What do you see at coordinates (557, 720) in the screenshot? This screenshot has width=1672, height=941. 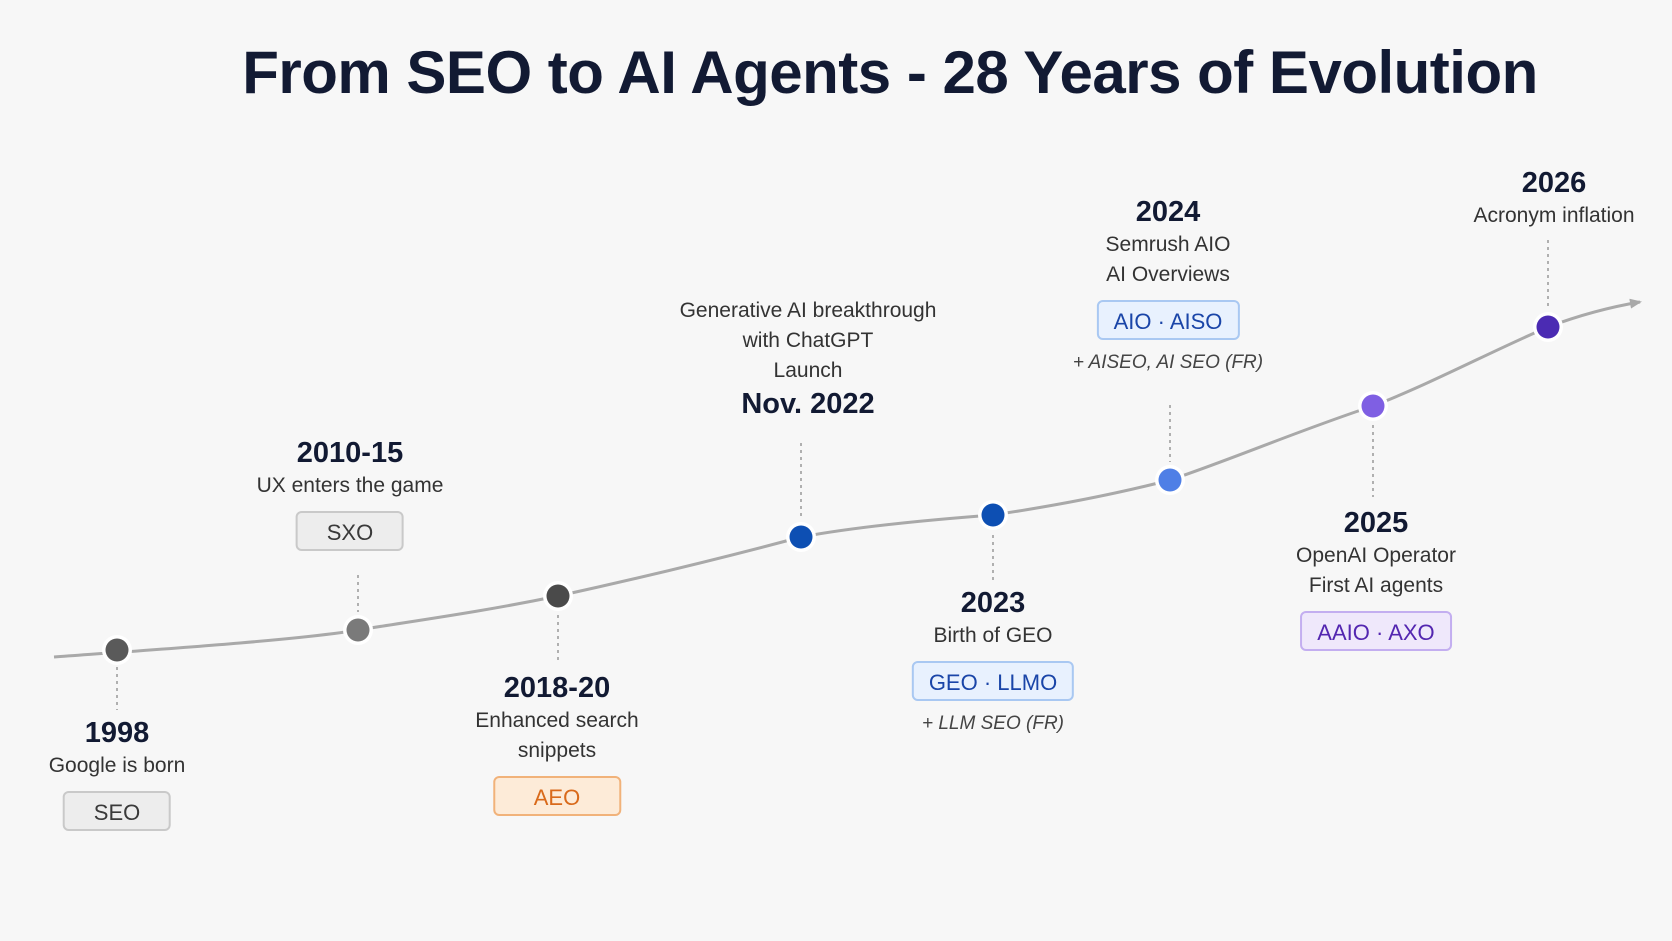 I see `milestone-desc: Enhanced search` at bounding box center [557, 720].